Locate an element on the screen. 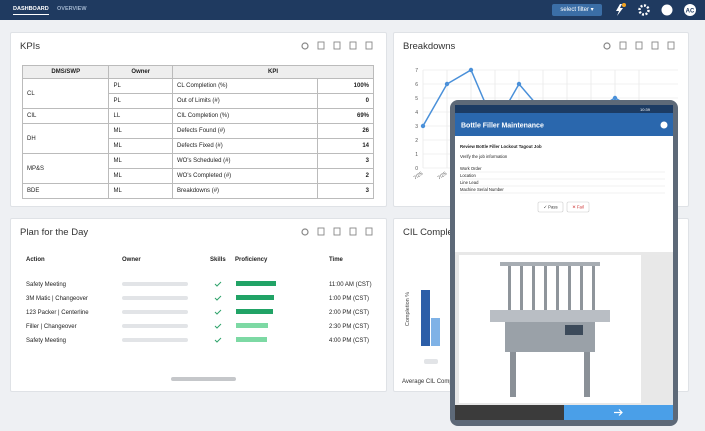 The image size is (705, 431). tab-overview: OVERVIEW is located at coordinates (72, 9).